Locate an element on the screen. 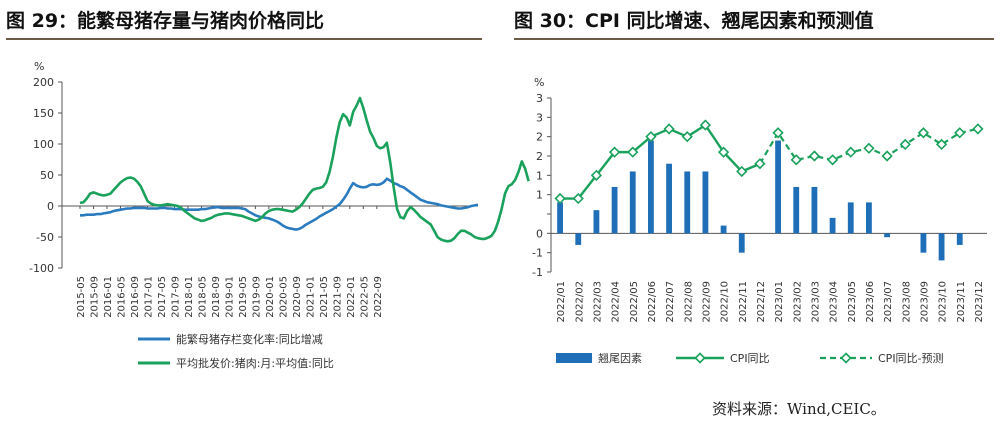  left-y-tick-label: -50 is located at coordinates (45, 237).